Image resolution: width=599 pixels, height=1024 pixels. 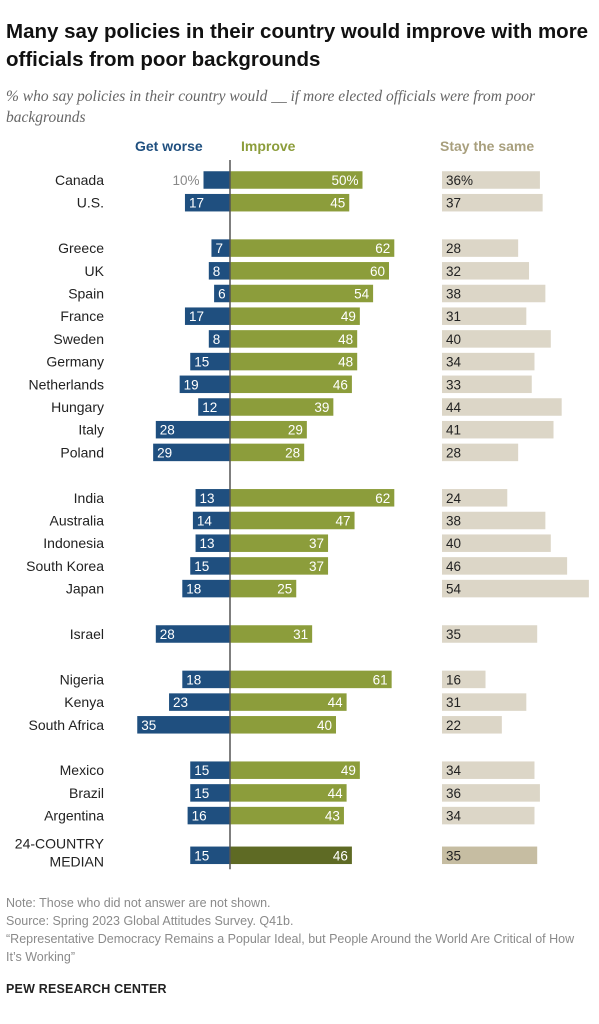 What do you see at coordinates (488, 815) in the screenshot?
I see `bar-stay-the-same-argentina` at bounding box center [488, 815].